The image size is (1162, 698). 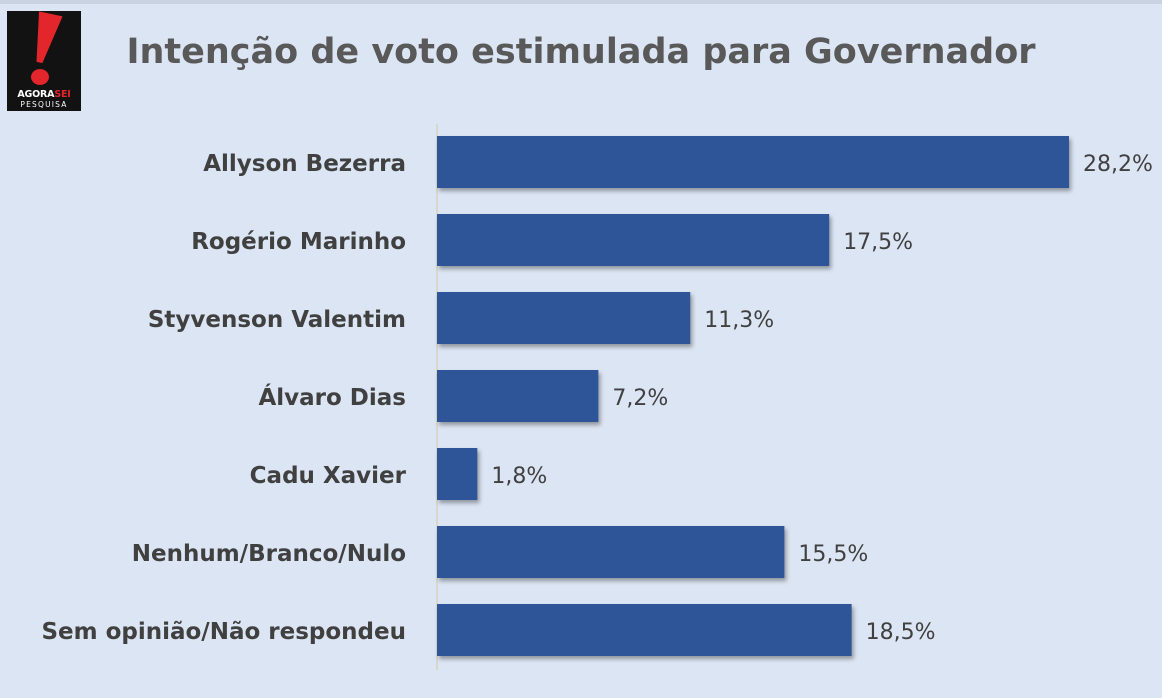 What do you see at coordinates (901, 632) in the screenshot?
I see `value-label: 18,5%` at bounding box center [901, 632].